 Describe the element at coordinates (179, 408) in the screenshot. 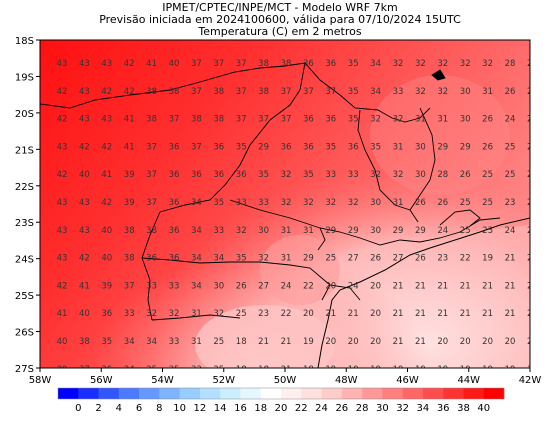

I see `colorbar-tick-label: 10` at that location.